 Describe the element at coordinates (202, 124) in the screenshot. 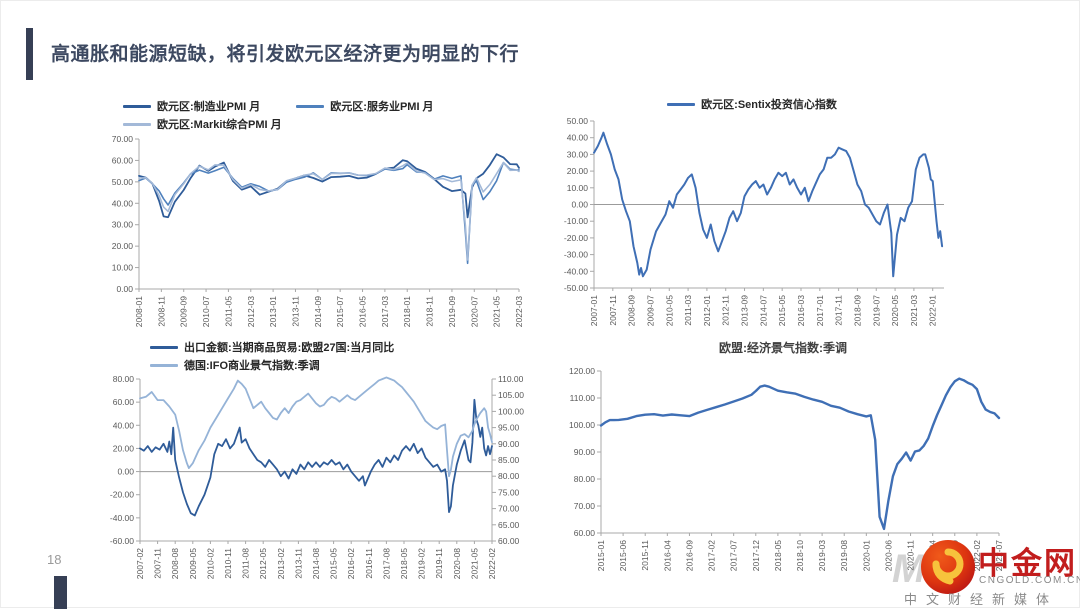

I see `legend-item: 欧元区:Markit综合PMI 月` at that location.